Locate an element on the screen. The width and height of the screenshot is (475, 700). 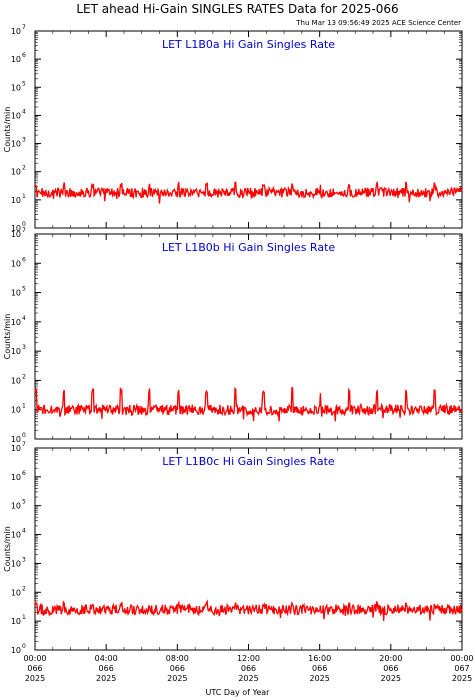
x-tick-label: 16:00 is located at coordinates (319, 658).